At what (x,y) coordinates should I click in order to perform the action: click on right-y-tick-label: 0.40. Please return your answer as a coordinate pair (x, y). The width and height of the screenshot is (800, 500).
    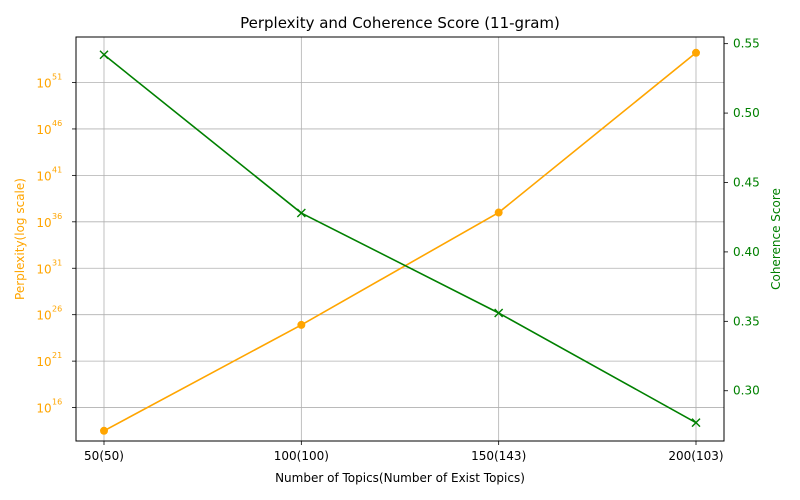
    Looking at the image, I should click on (746, 252).